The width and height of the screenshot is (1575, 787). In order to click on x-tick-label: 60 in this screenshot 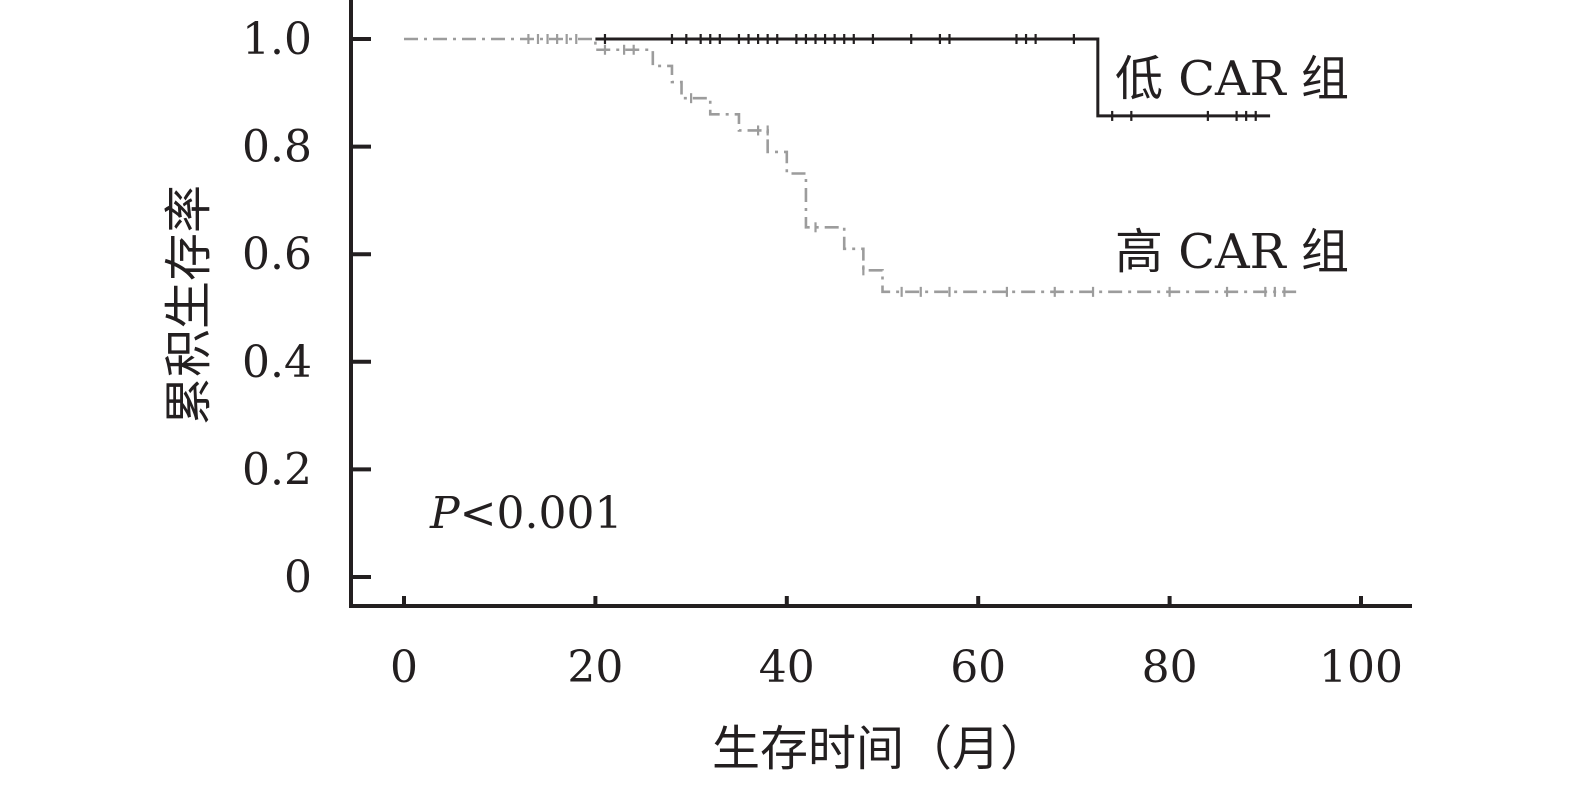, I will do `click(978, 667)`.